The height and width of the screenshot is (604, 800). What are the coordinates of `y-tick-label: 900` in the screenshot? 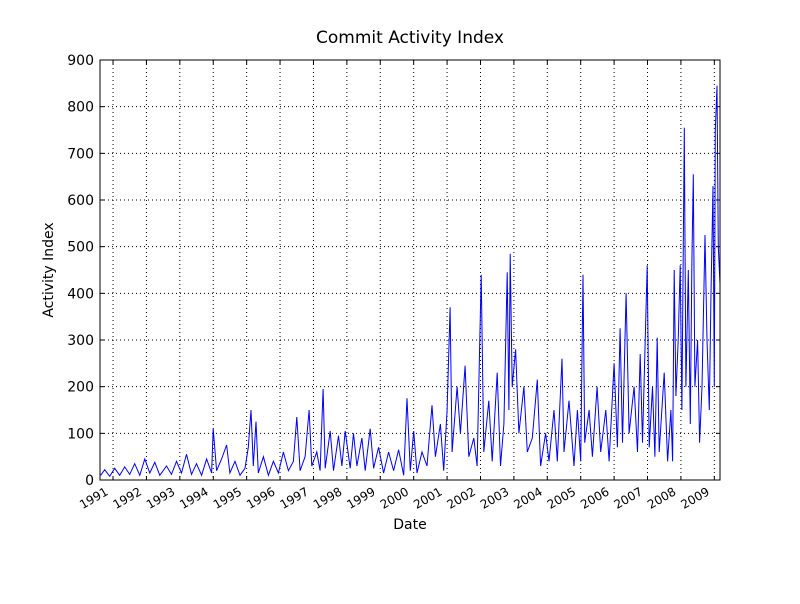 It's located at (80, 61).